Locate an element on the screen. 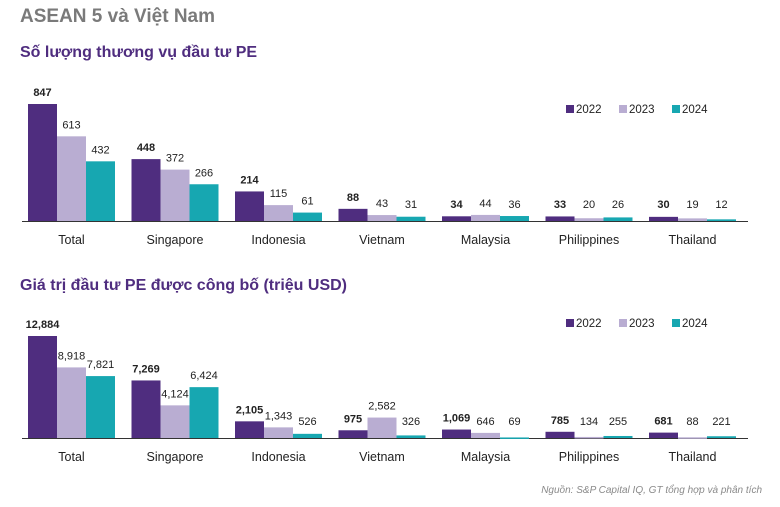  data-label: 44 is located at coordinates (485, 204).